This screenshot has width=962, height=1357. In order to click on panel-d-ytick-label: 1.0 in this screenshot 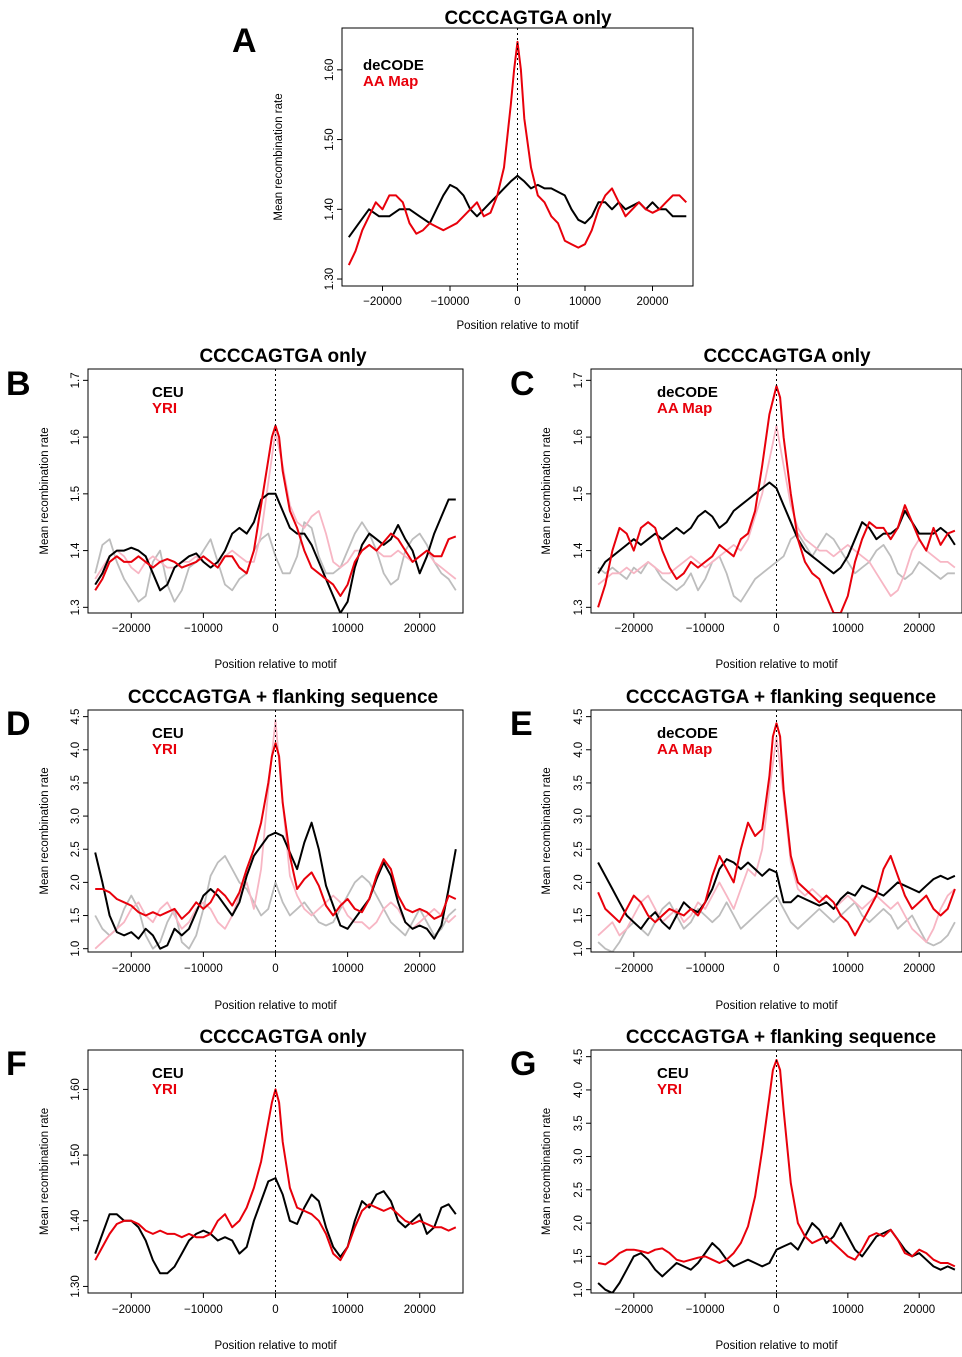, I will do `click(76, 949)`.